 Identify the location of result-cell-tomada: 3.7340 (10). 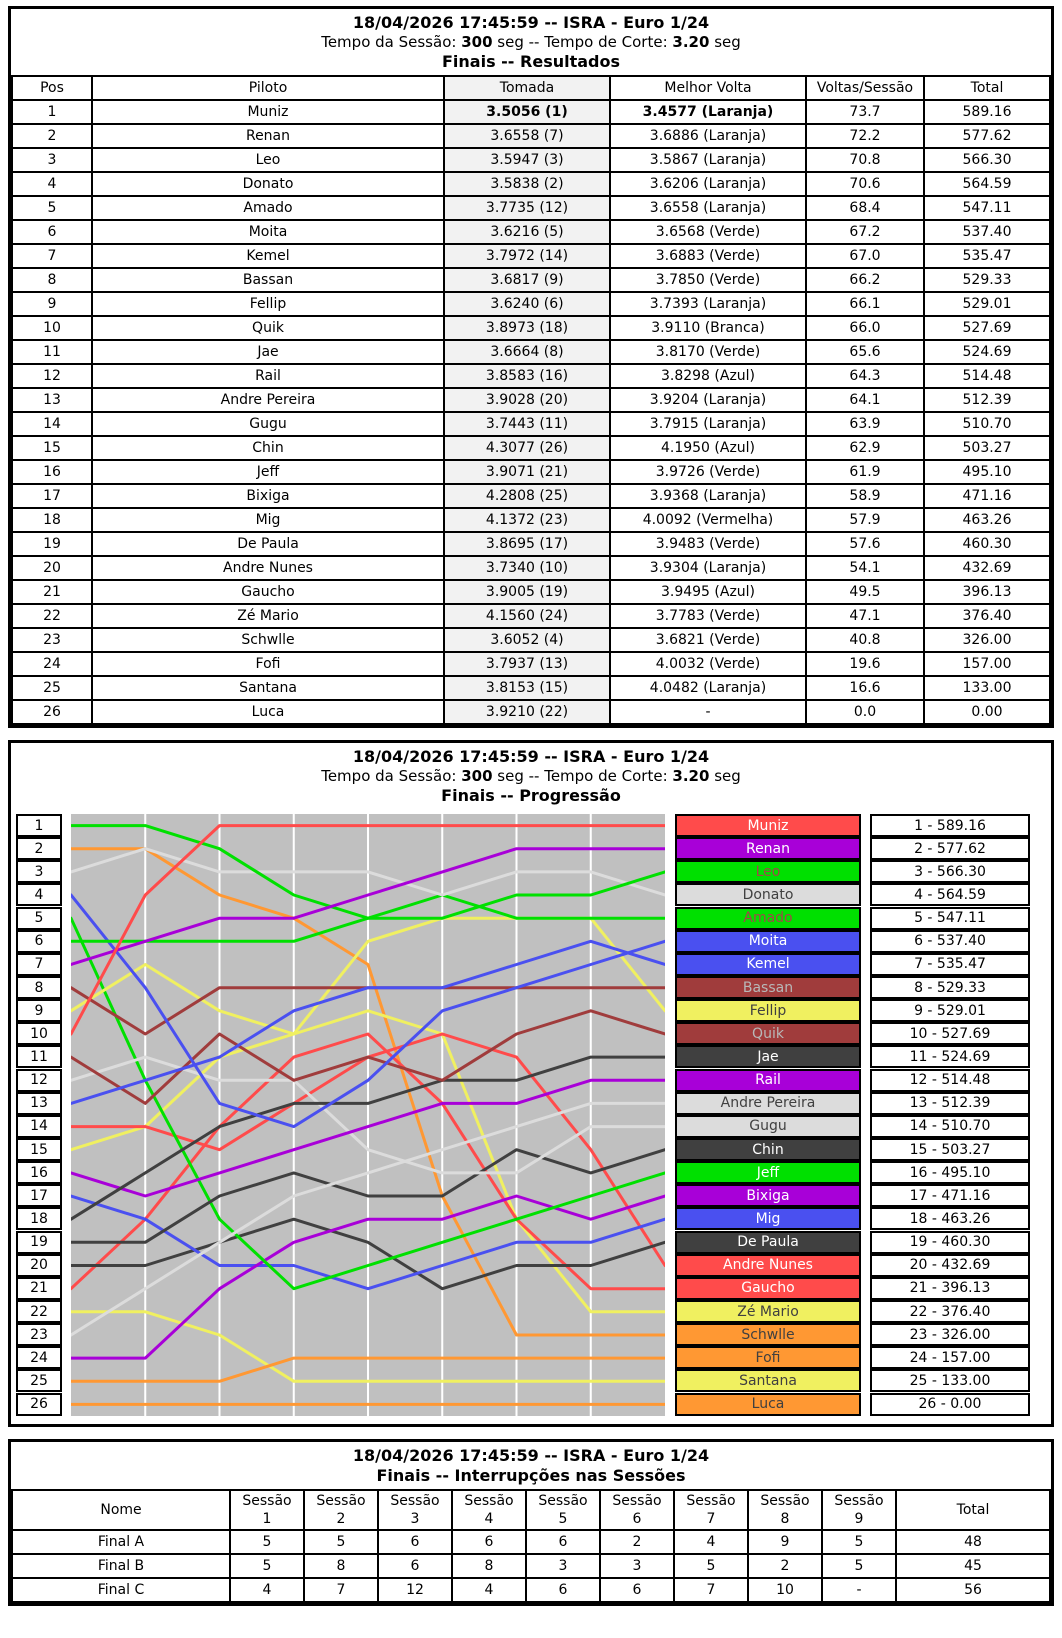
(527, 568).